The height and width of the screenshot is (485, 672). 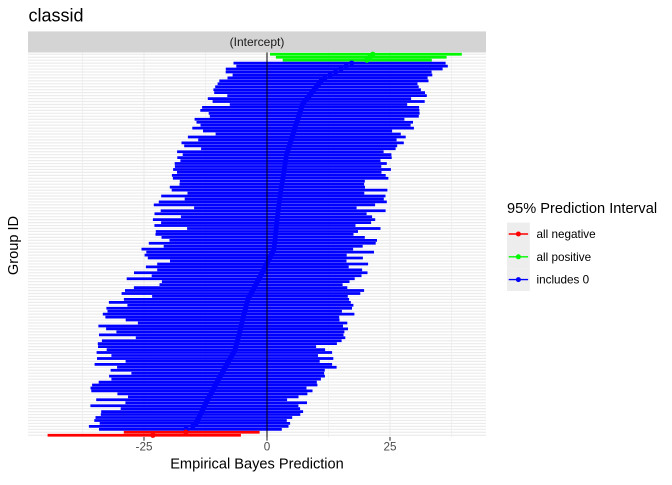 What do you see at coordinates (56, 16) in the screenshot?
I see `svg-text: classid` at bounding box center [56, 16].